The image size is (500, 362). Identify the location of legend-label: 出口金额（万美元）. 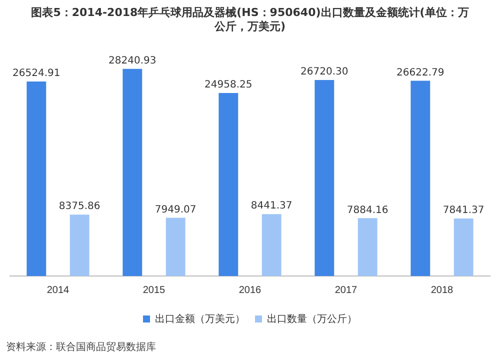
(200, 318).